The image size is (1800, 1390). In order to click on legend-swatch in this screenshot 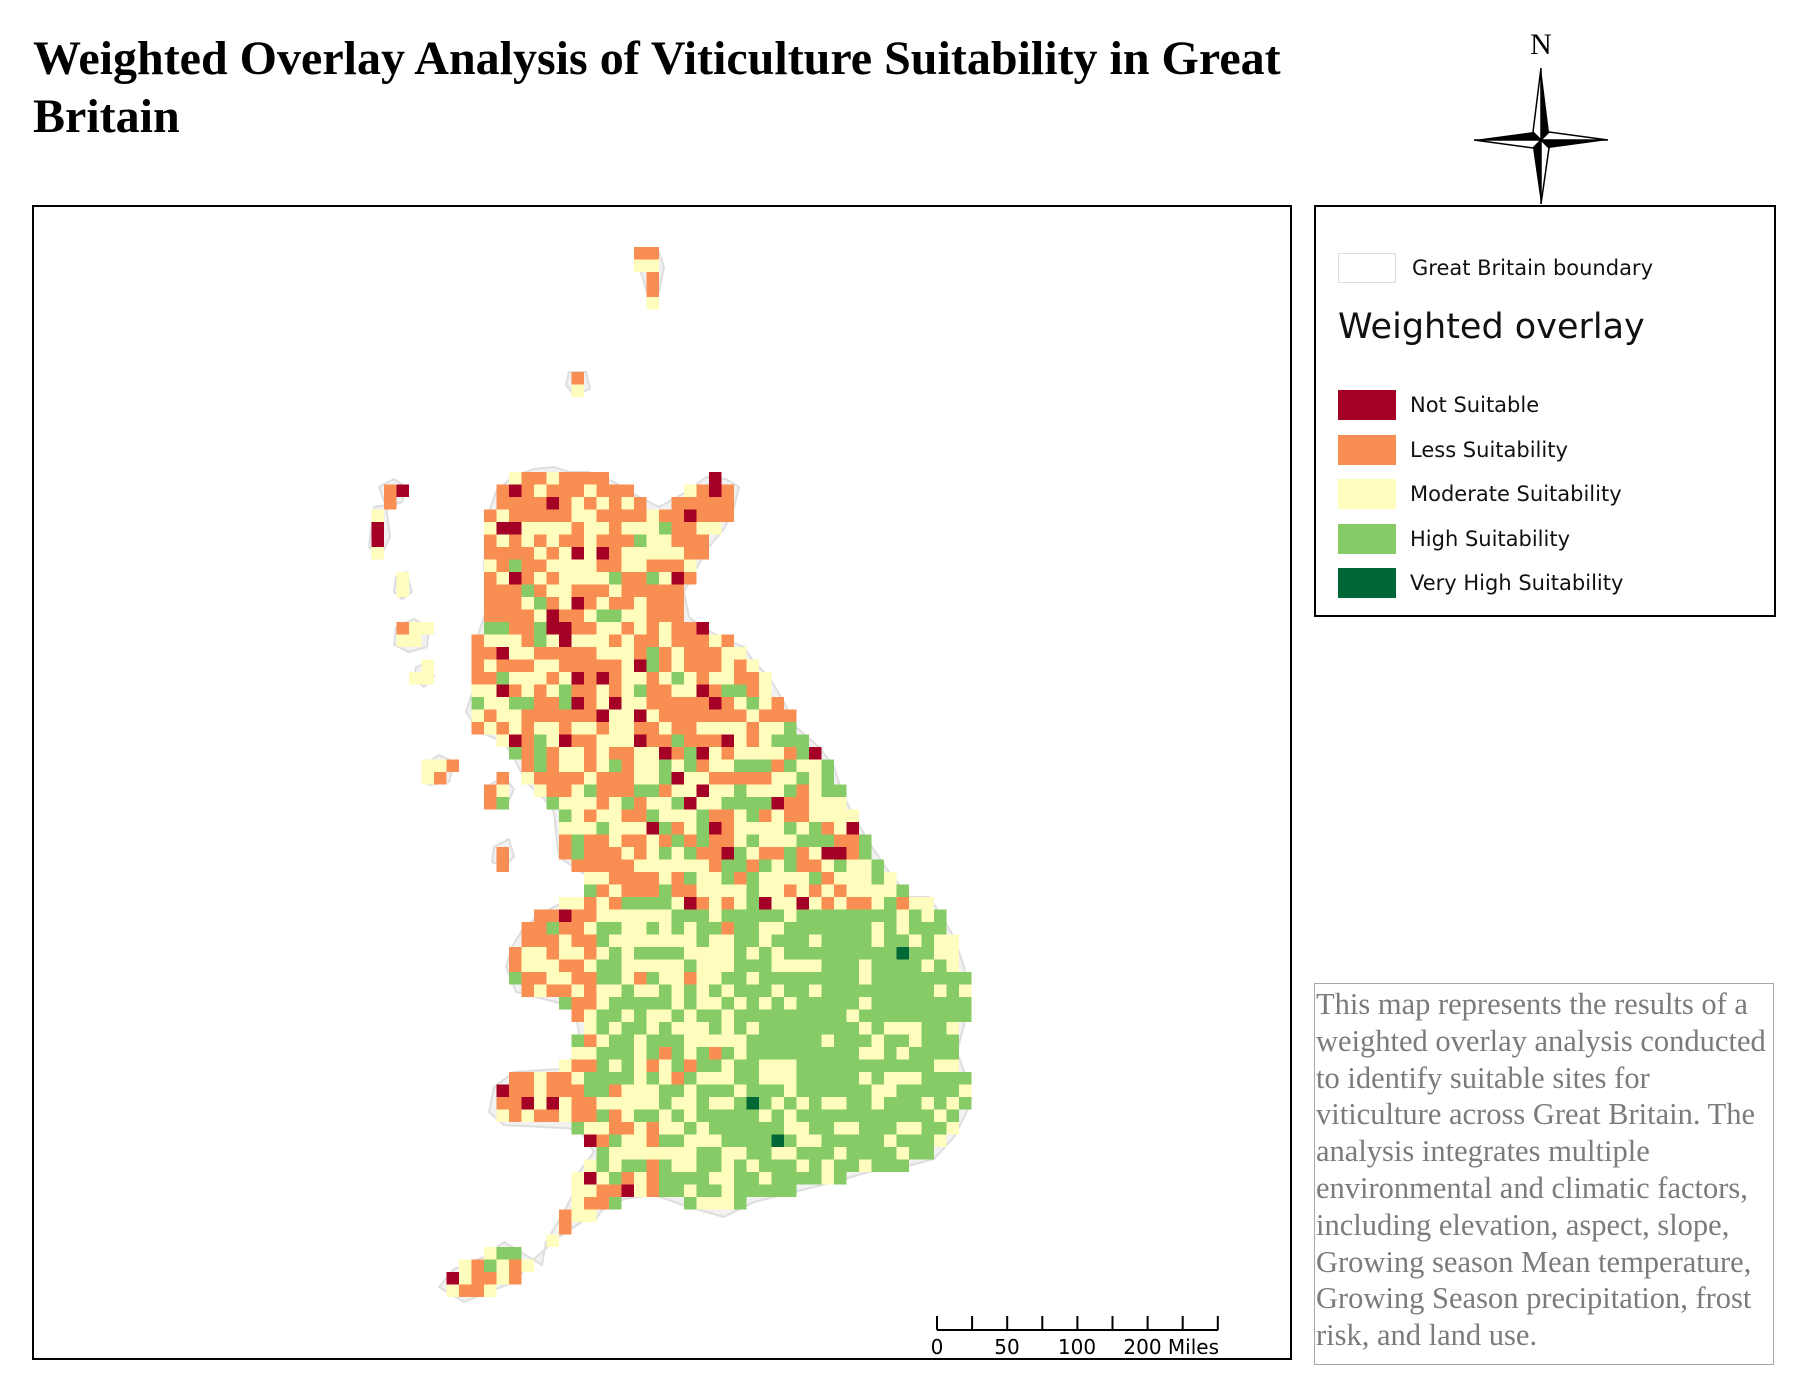, I will do `click(1367, 494)`.